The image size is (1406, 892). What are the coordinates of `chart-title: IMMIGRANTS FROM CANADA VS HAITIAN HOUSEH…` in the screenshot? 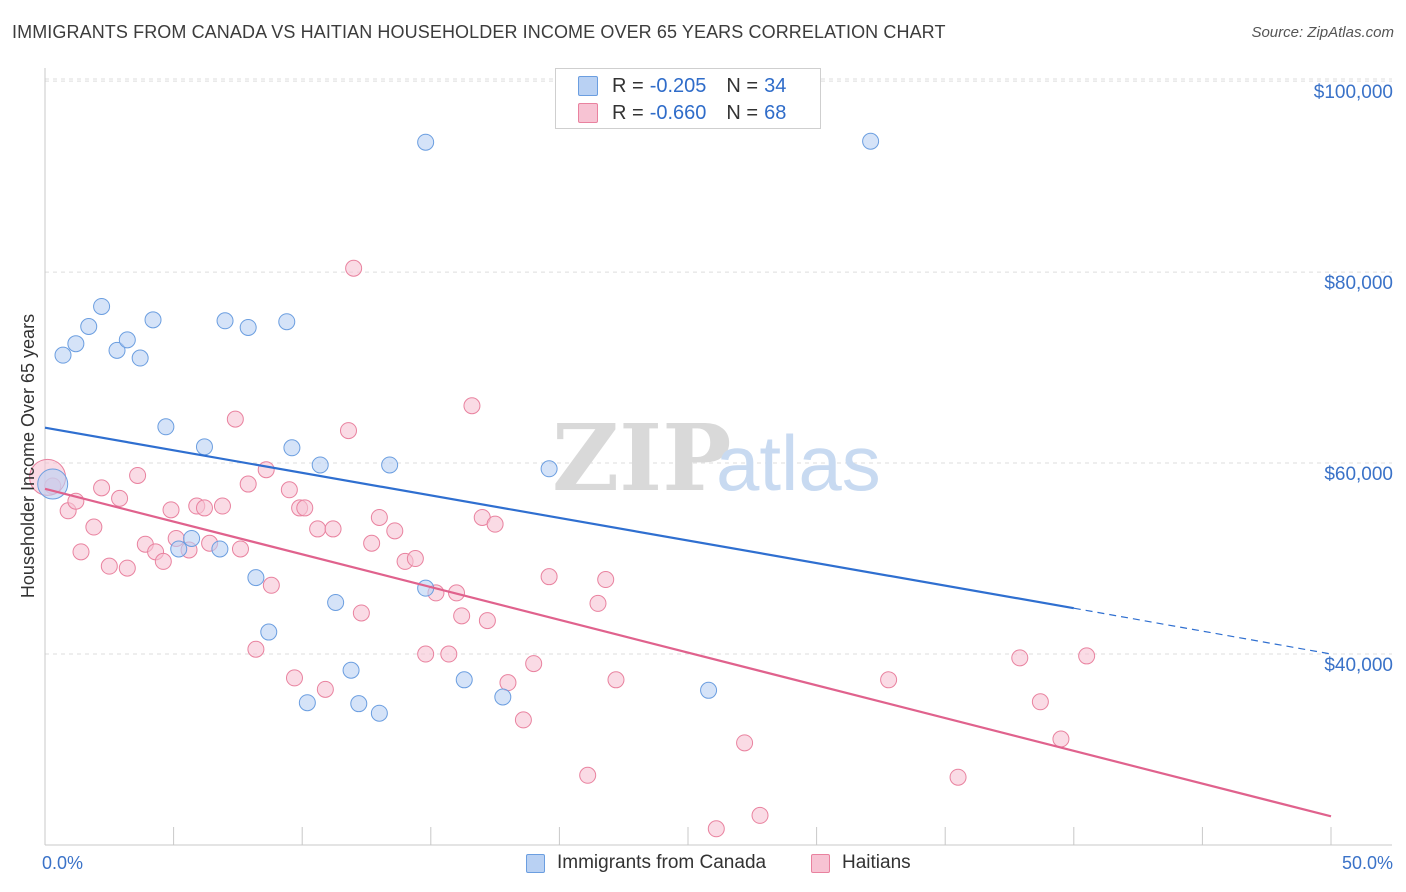 It's located at (479, 32).